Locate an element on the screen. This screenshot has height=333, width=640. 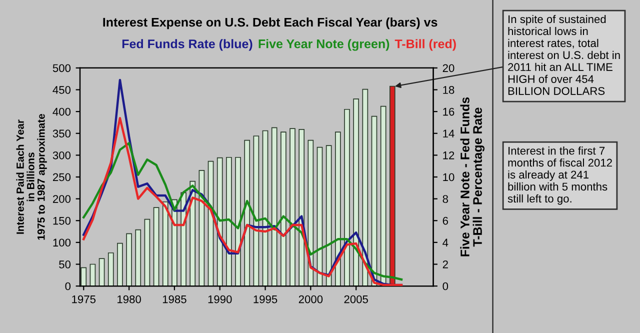
x-tick-label: 1990 is located at coordinates (220, 299).